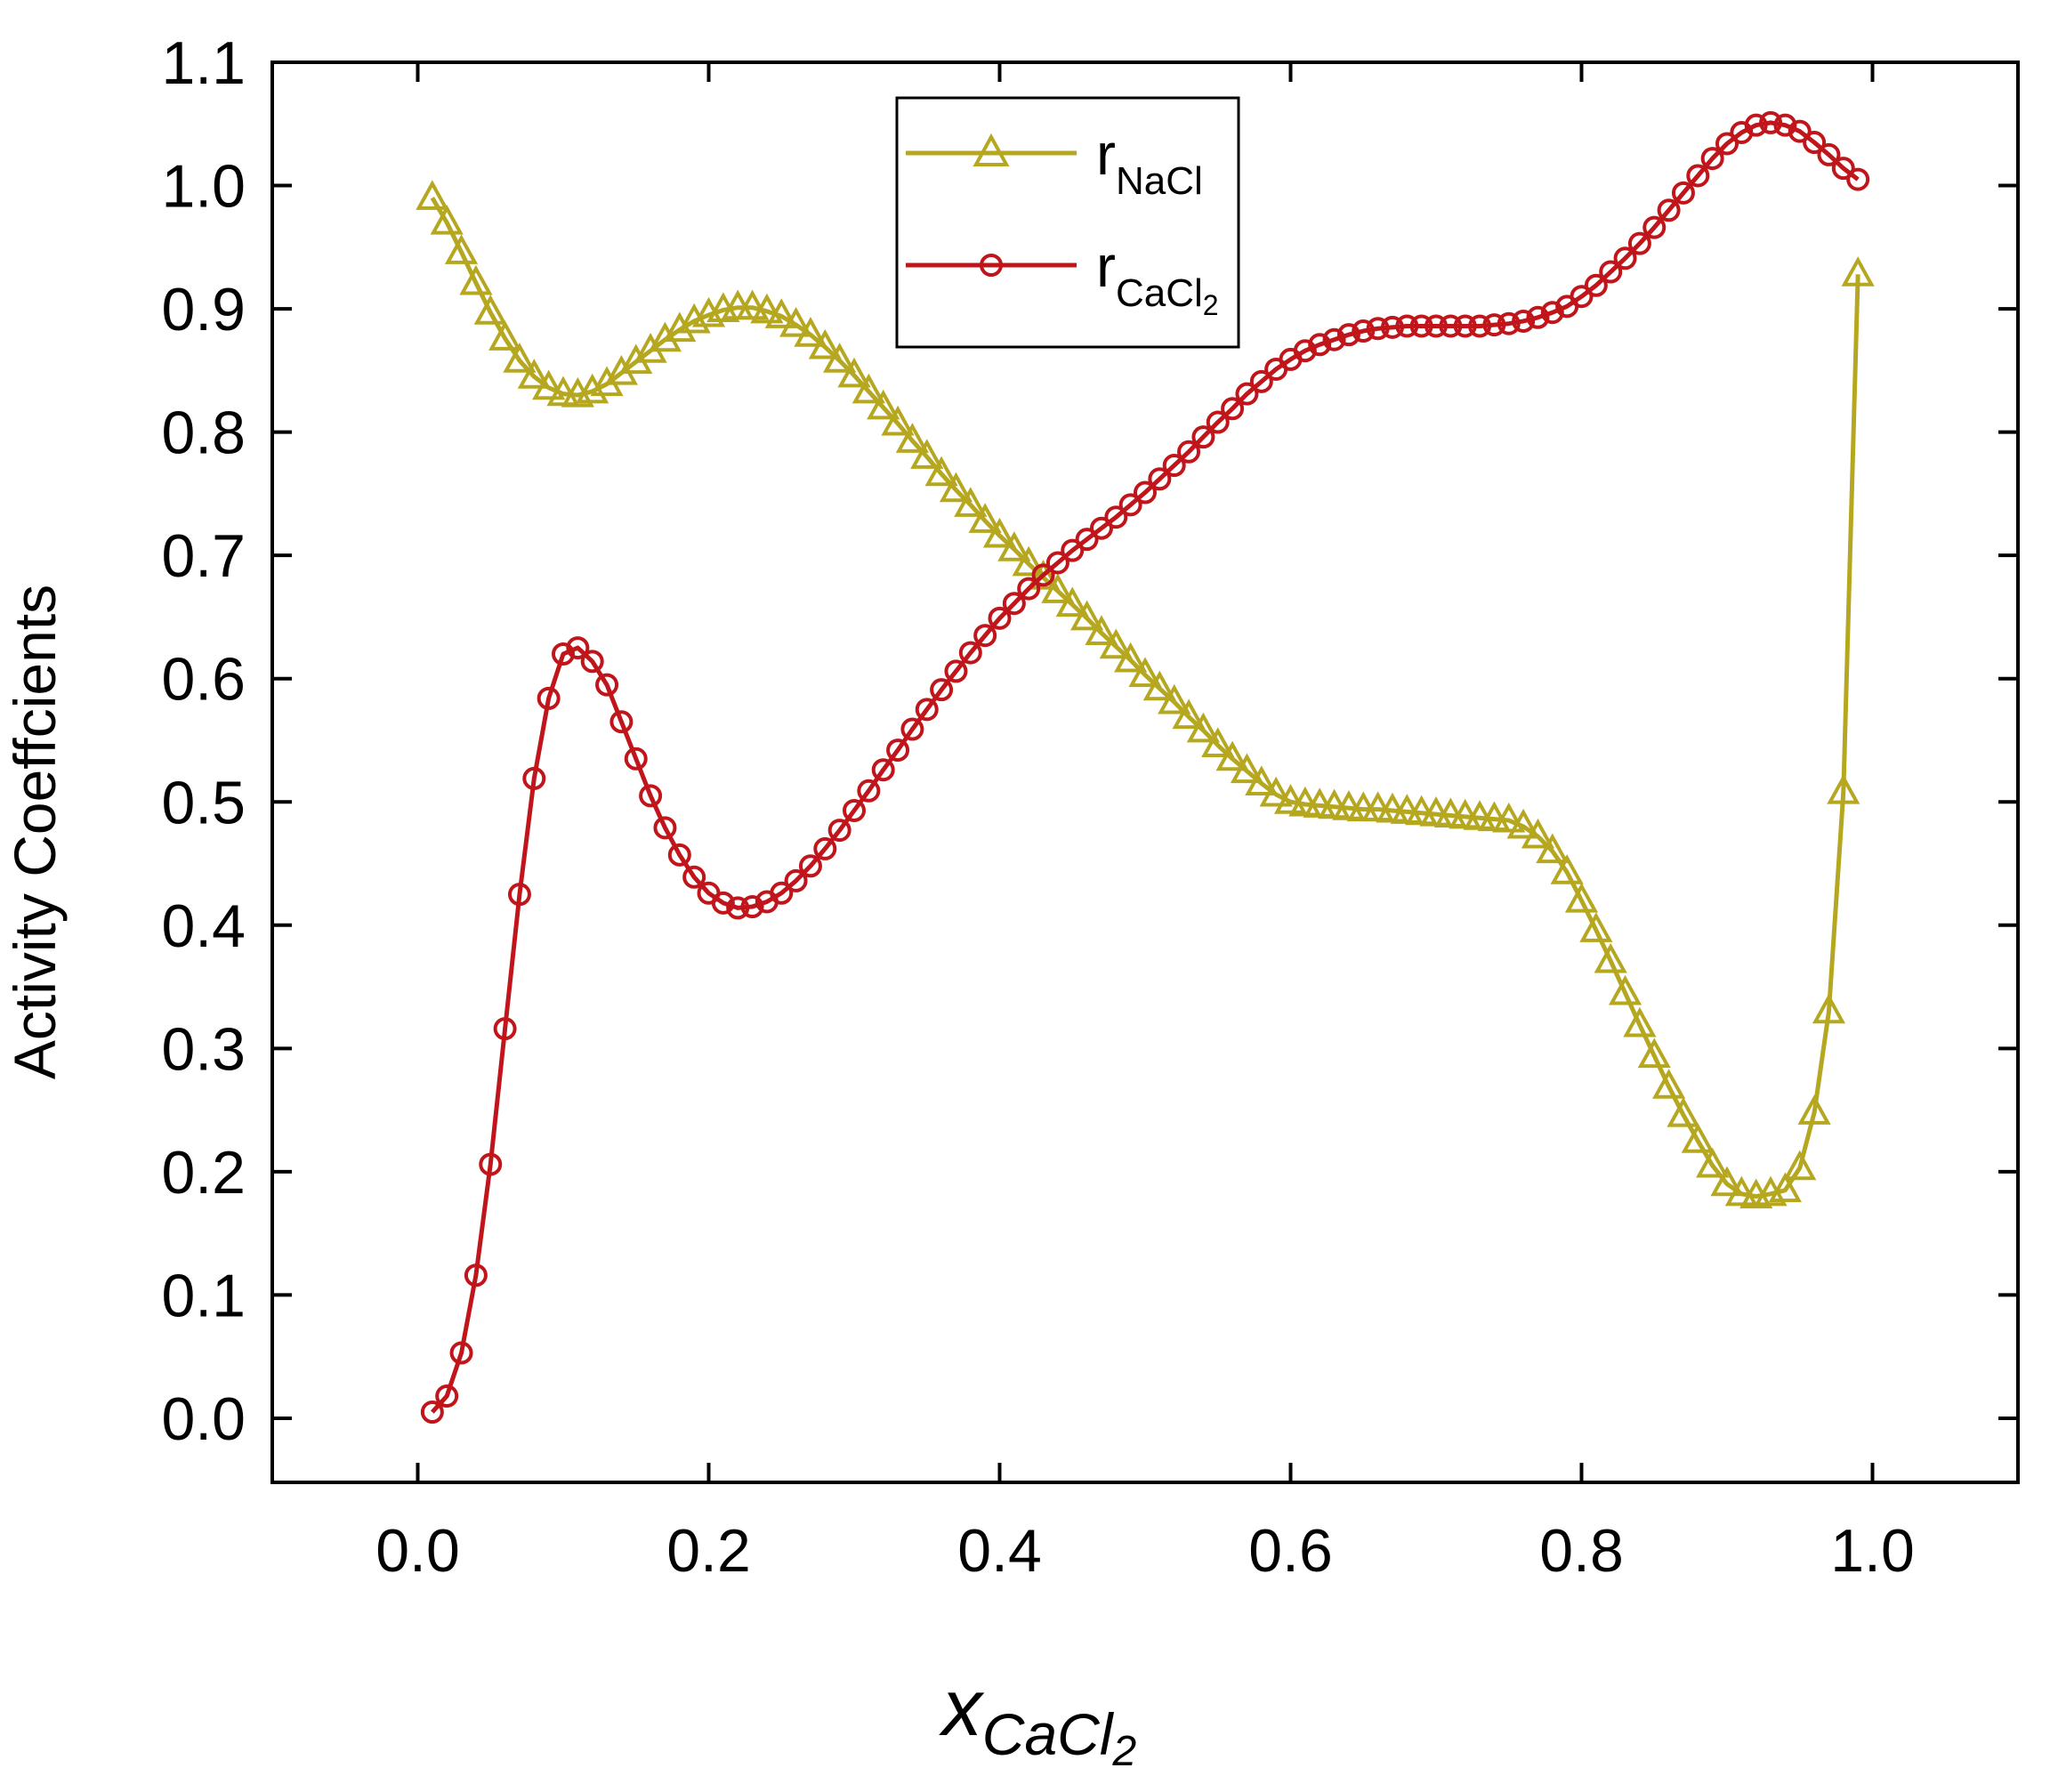 Image resolution: width=2050 pixels, height=1792 pixels. Describe the element at coordinates (1106, 154) in the screenshot. I see `legend-label-nacl-main: r` at that location.